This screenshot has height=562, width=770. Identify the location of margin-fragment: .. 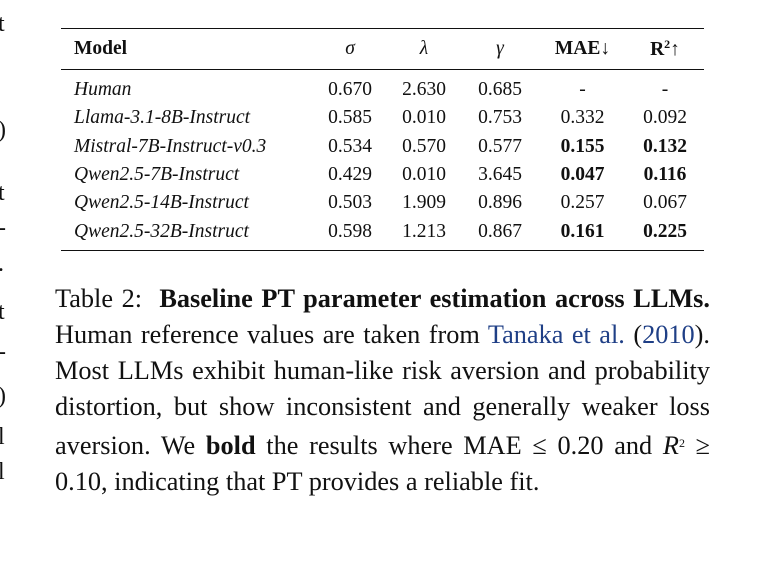
(2, 264).